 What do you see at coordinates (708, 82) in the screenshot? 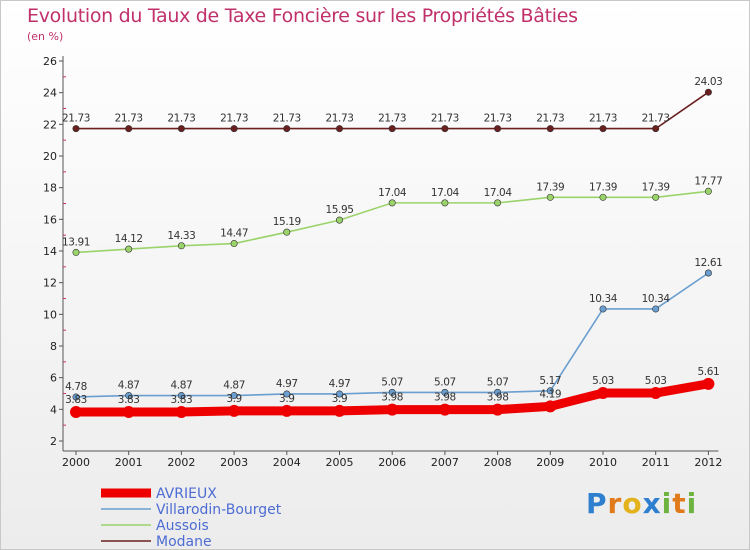
I see `data-label: 24.03` at bounding box center [708, 82].